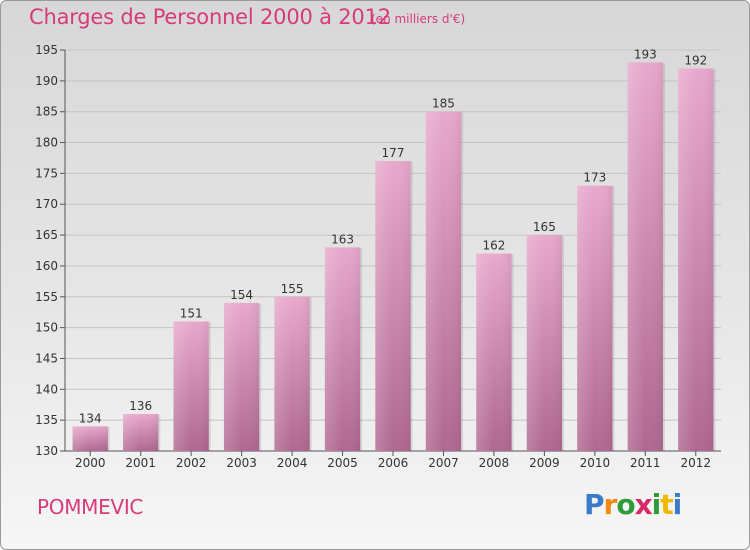  What do you see at coordinates (610, 504) in the screenshot?
I see `logo-letter: r` at bounding box center [610, 504].